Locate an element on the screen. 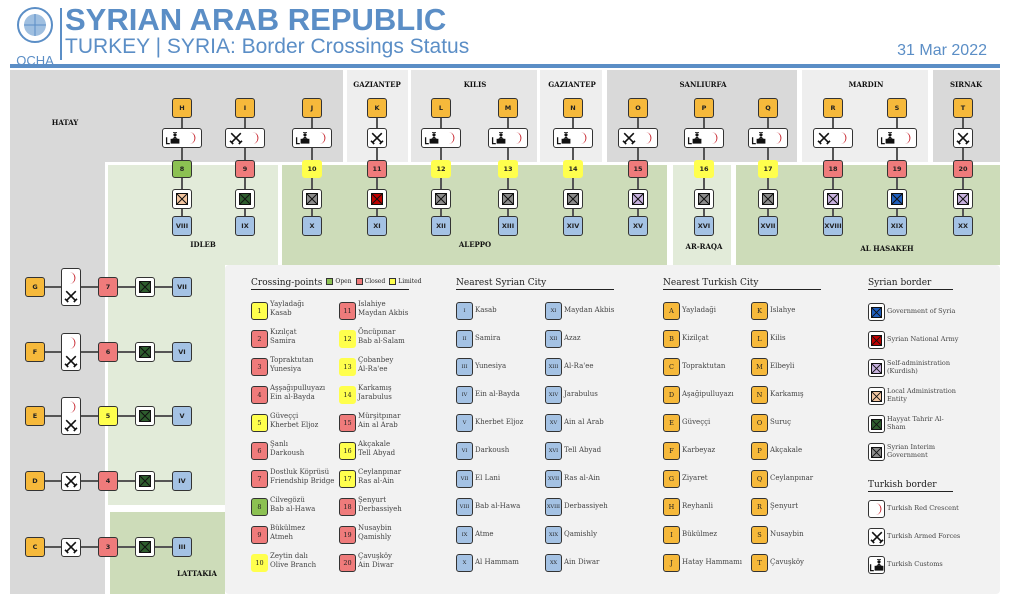 This screenshot has width=1009, height=594. syrian-city-marker: VI is located at coordinates (182, 352).